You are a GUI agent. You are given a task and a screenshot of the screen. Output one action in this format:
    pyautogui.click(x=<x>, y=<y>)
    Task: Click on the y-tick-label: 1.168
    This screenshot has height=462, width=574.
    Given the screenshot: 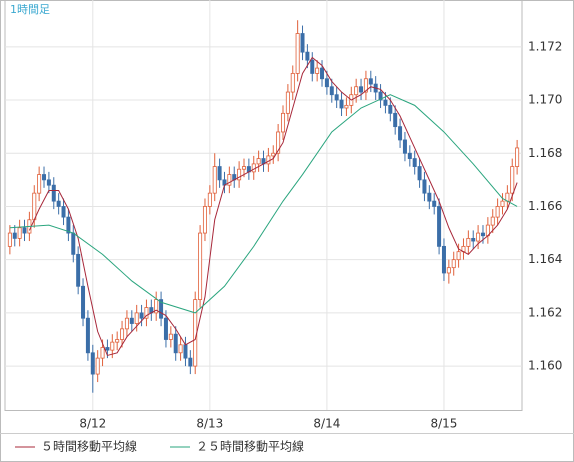 What is the action you would take?
    pyautogui.click(x=545, y=153)
    